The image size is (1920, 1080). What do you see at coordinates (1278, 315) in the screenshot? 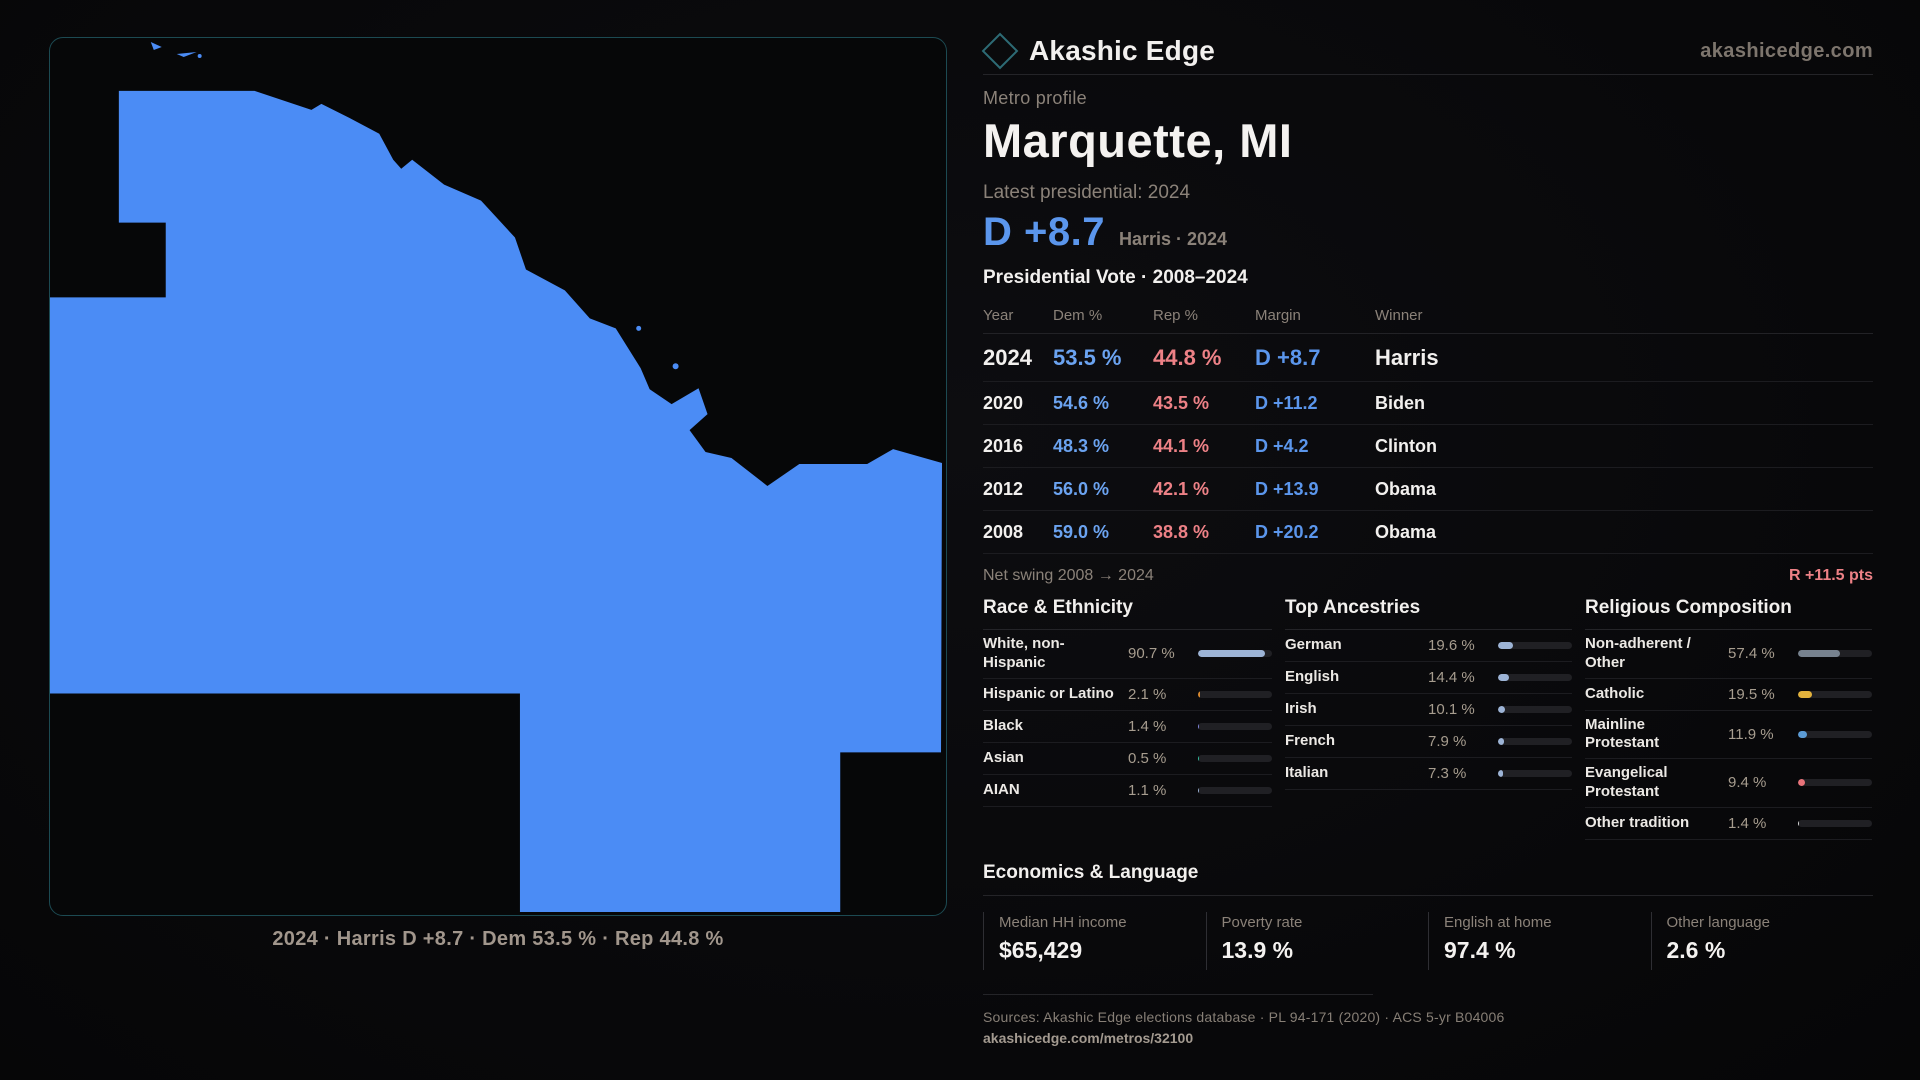
I see `column-header: Margin` at bounding box center [1278, 315].